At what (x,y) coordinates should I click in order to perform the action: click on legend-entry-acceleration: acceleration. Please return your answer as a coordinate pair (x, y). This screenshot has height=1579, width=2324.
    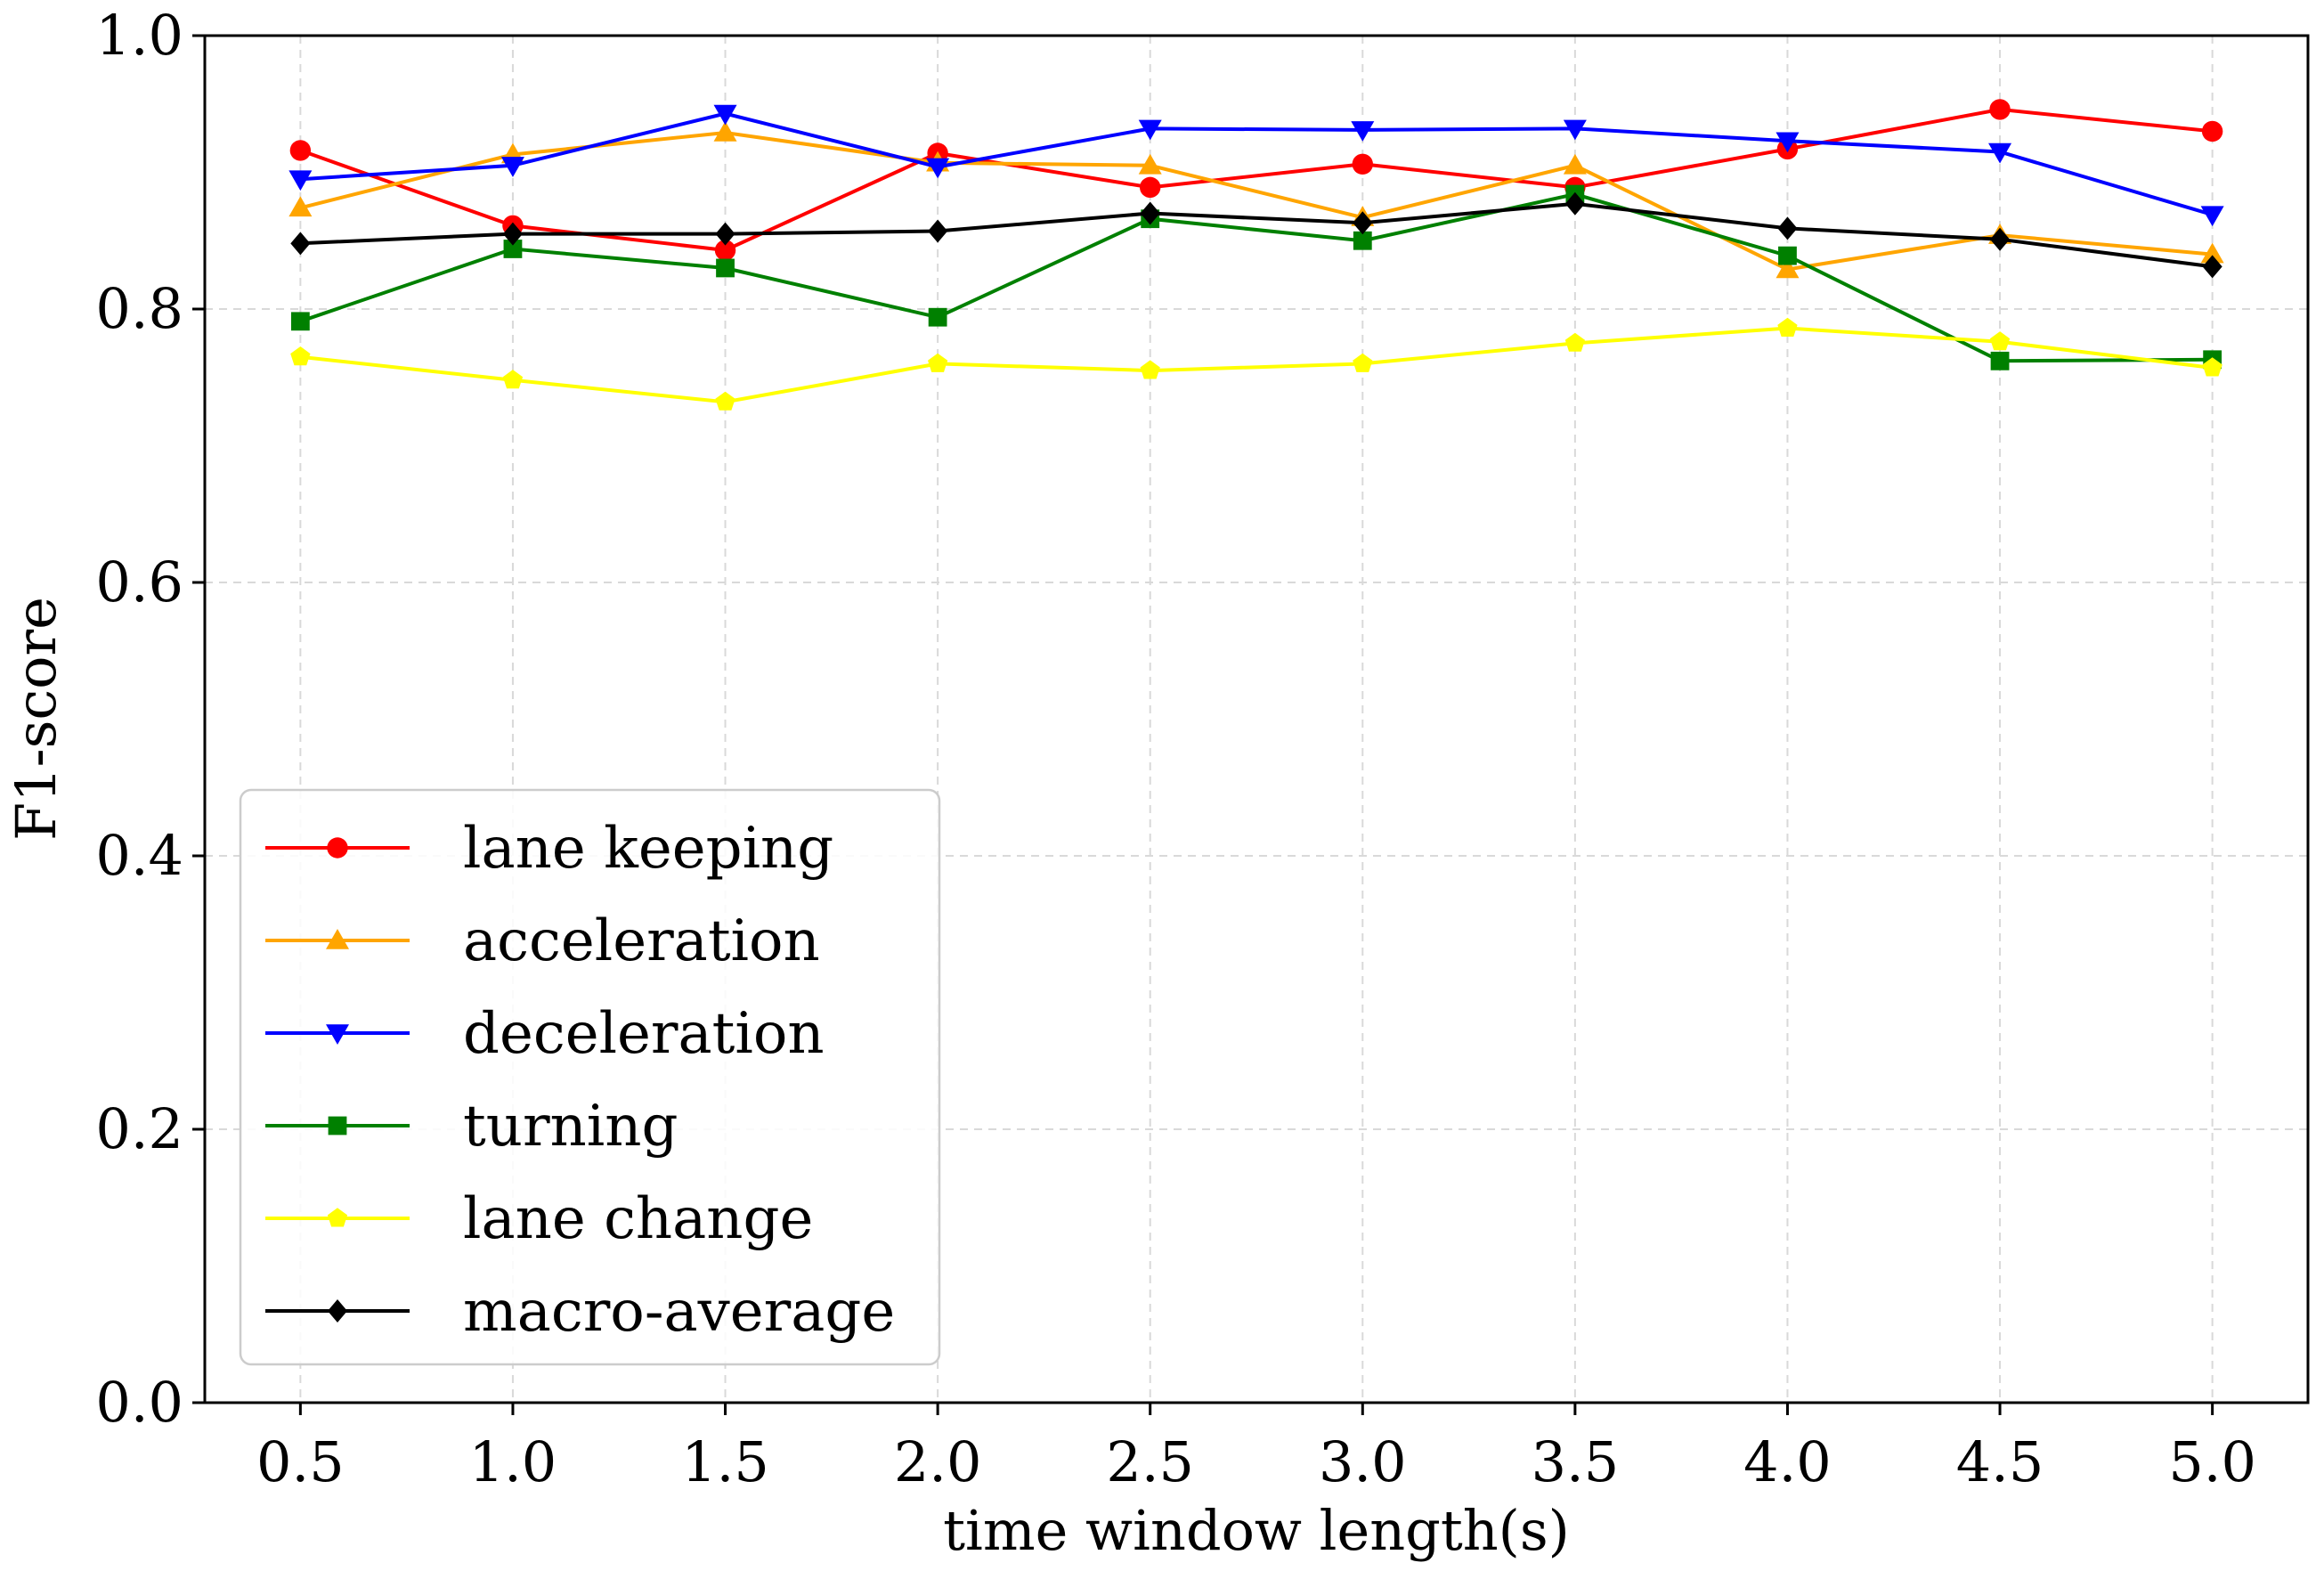
    Looking at the image, I should click on (542, 941).